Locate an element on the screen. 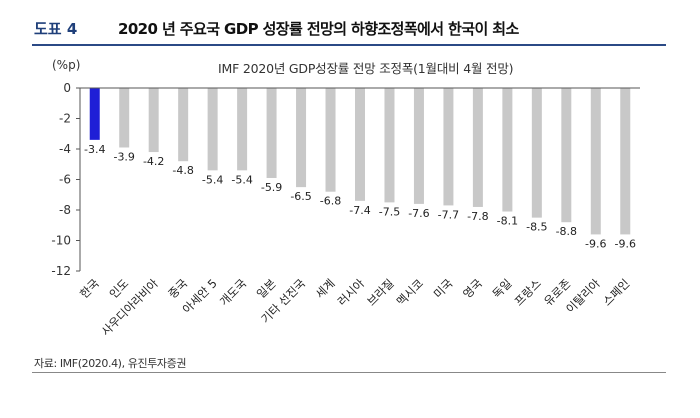  category-label: 한국 is located at coordinates (89, 288).